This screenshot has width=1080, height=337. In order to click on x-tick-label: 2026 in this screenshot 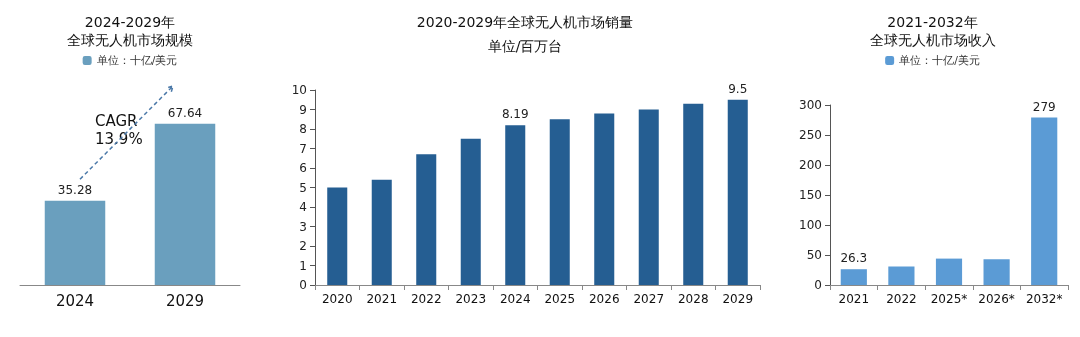, I will do `click(604, 299)`.